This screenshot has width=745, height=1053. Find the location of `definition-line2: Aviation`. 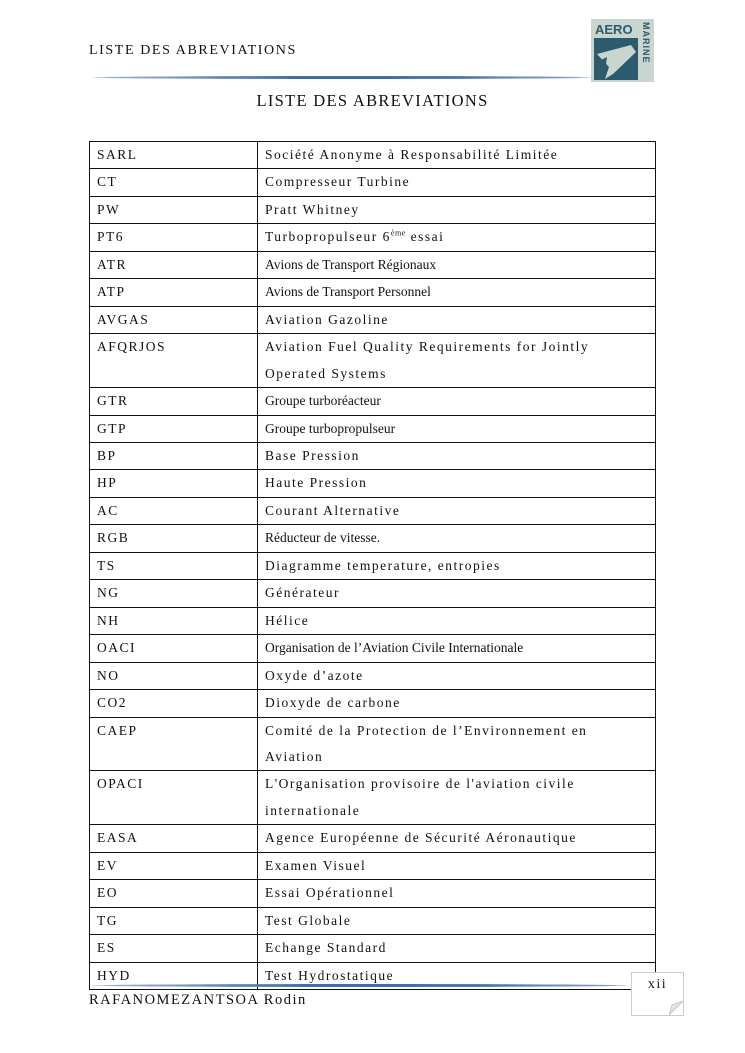

definition-line2: Aviation is located at coordinates (294, 756).